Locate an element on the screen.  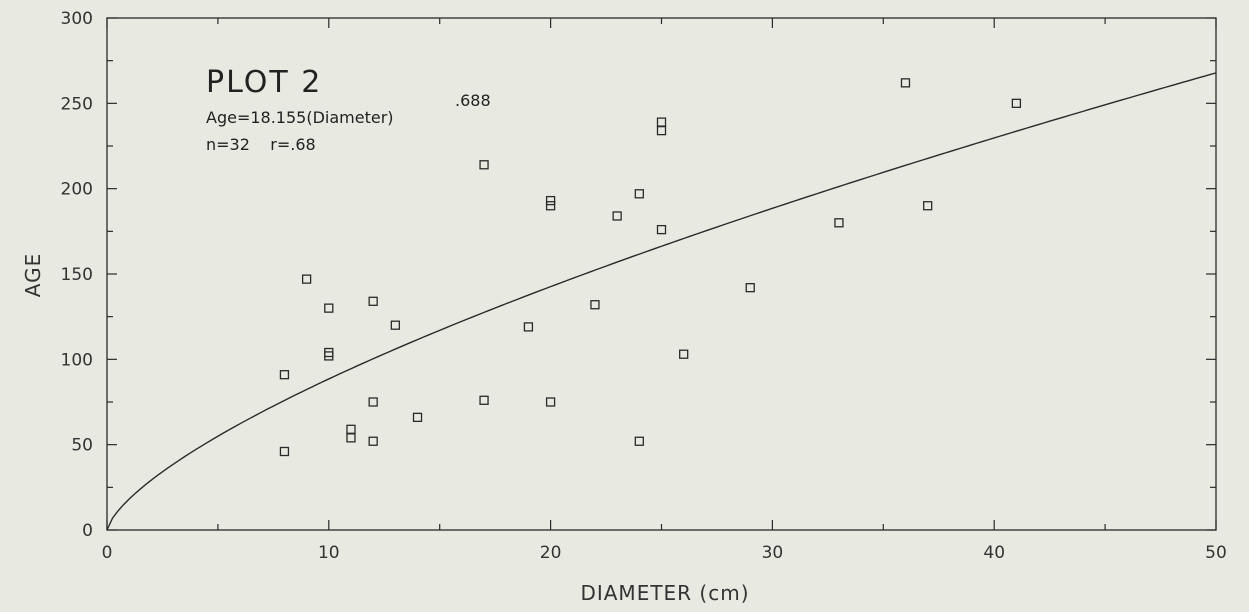
y-tick-label: 300 is located at coordinates (77, 19).